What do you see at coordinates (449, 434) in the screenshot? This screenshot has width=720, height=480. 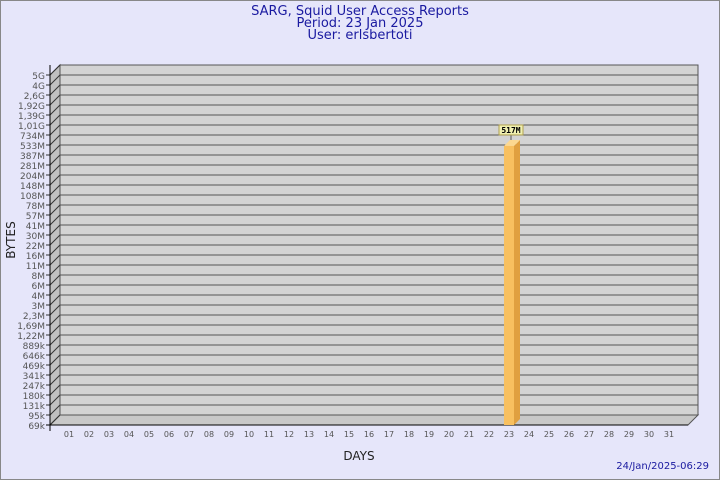 I see `x-tick-label: 20` at bounding box center [449, 434].